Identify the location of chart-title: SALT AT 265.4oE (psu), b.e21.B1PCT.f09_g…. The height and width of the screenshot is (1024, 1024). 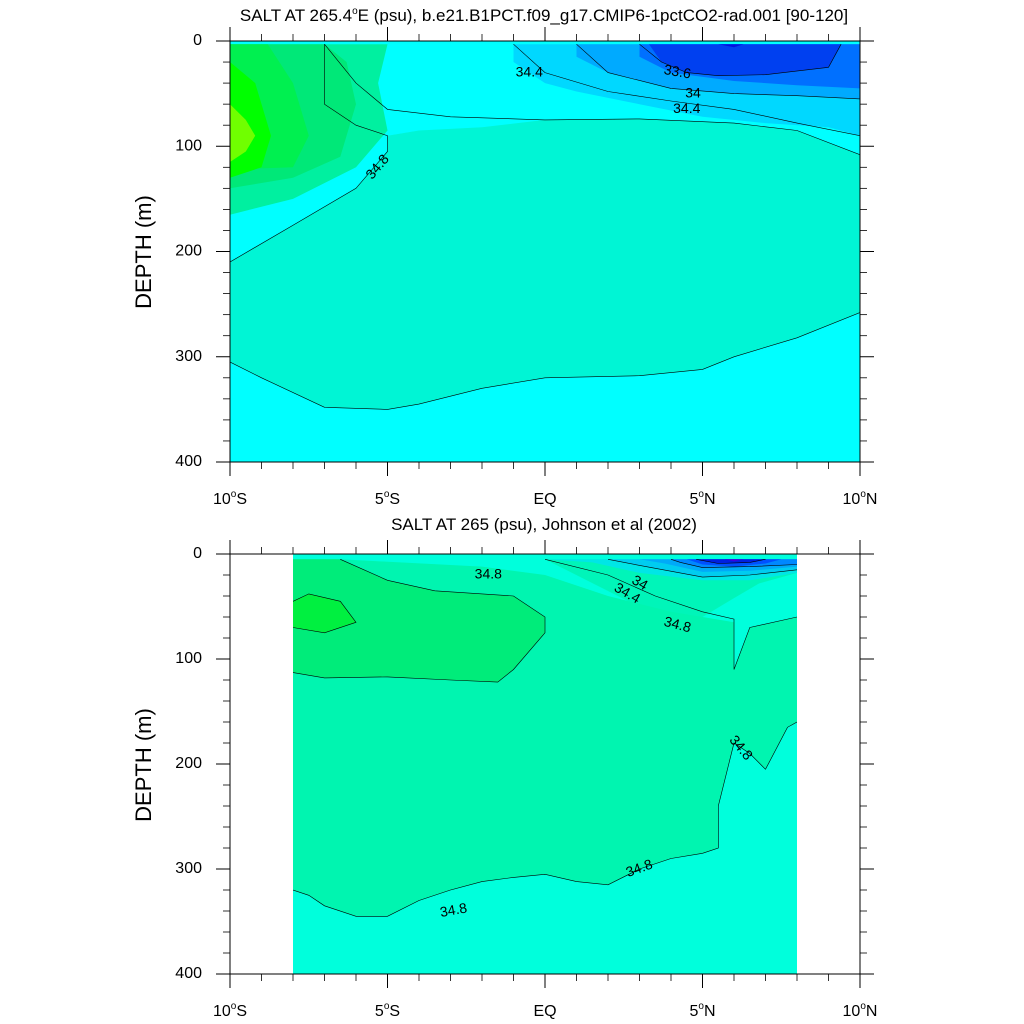
(544, 15).